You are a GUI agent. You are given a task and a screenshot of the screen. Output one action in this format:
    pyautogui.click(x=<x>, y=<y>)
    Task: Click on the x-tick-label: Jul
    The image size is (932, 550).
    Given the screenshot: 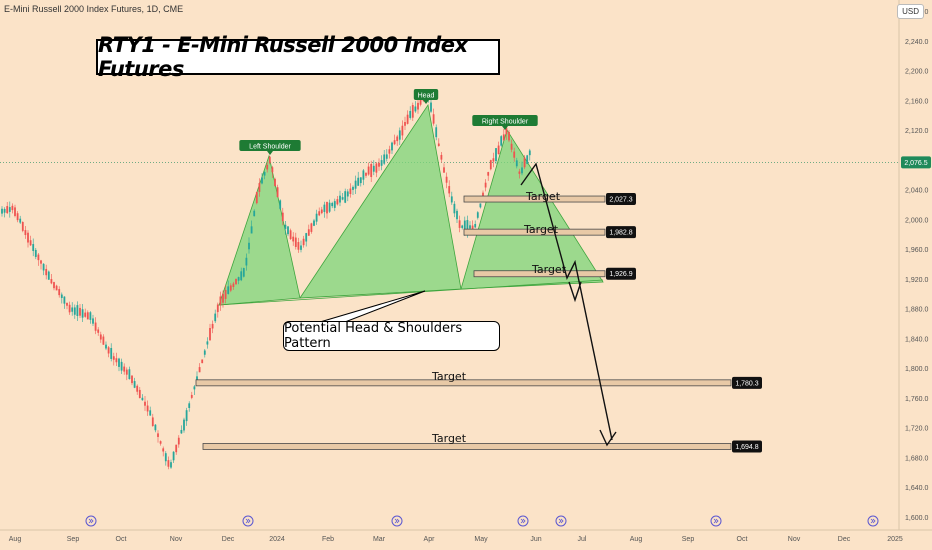 What is the action you would take?
    pyautogui.click(x=582, y=539)
    